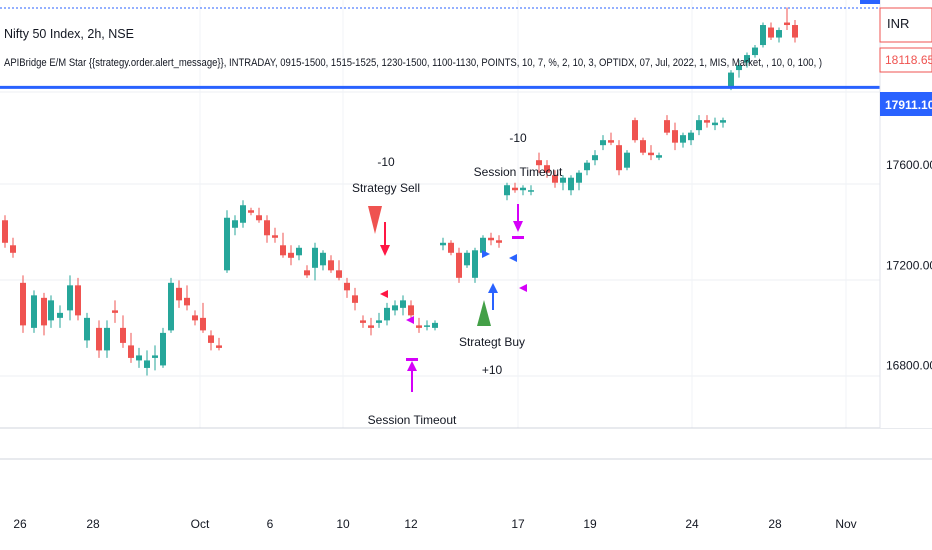  What do you see at coordinates (692, 524) in the screenshot?
I see `x-tick-label: 24` at bounding box center [692, 524].